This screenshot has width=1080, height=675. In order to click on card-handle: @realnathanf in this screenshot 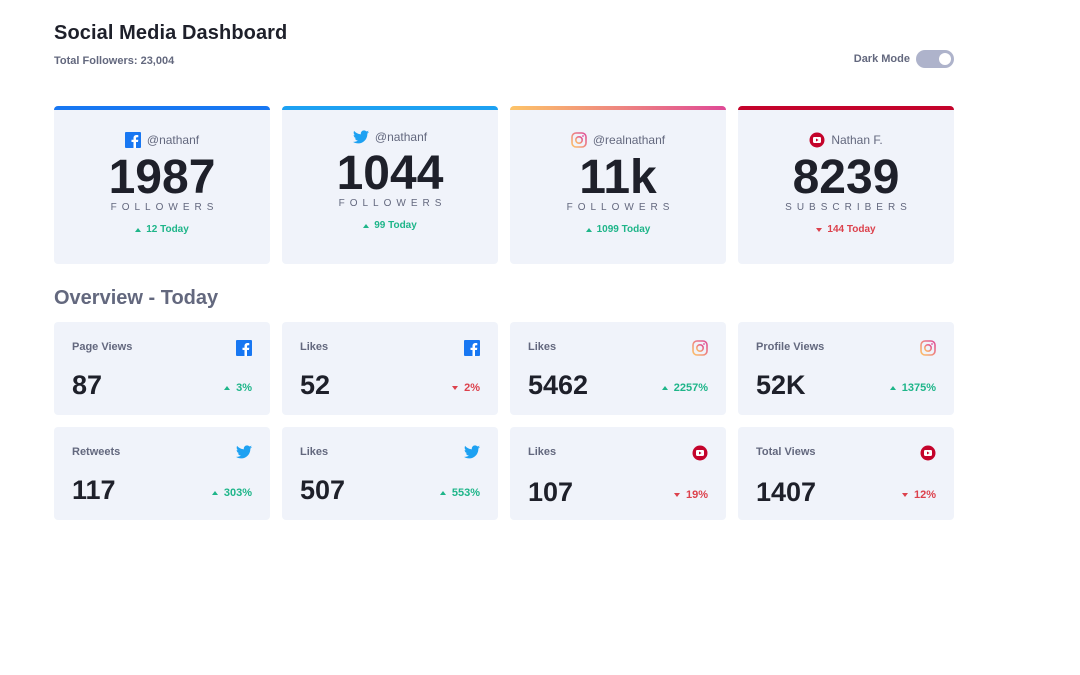, I will do `click(618, 140)`.